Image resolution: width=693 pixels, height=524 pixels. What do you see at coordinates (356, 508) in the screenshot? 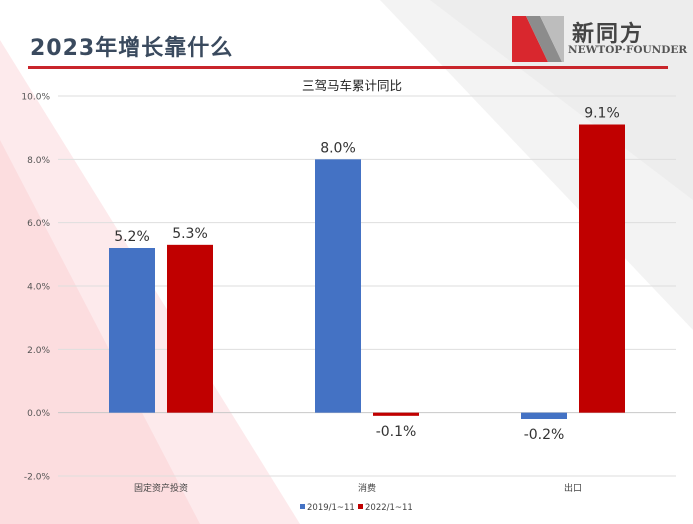
I see `legend: 2019/1~11 2022/1~11` at bounding box center [356, 508].